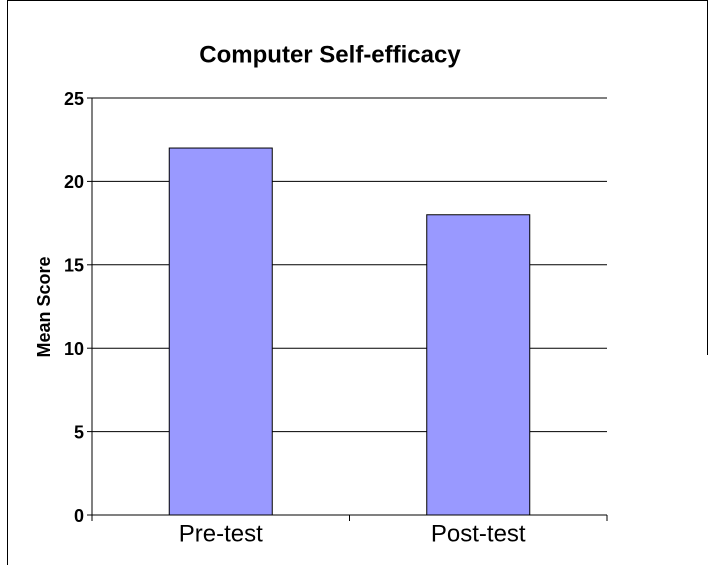 This screenshot has width=709, height=565. Describe the element at coordinates (74, 182) in the screenshot. I see `y-tick-label: 20` at that location.